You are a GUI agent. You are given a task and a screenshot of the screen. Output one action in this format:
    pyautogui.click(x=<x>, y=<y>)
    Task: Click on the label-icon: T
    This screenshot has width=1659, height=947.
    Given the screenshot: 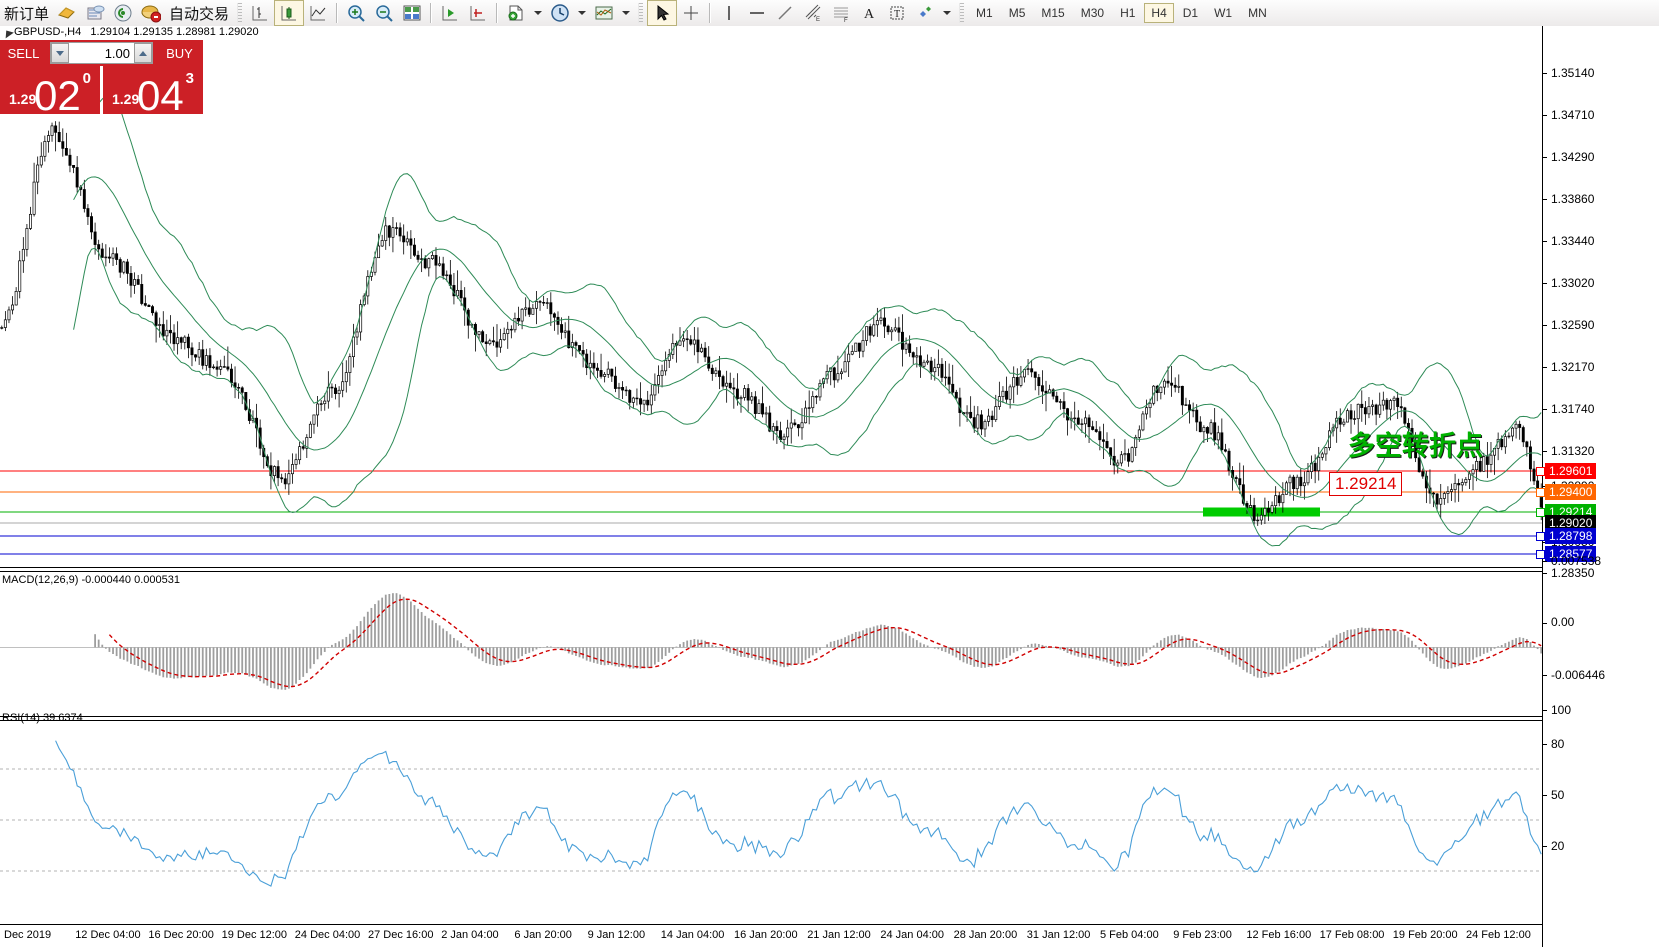 What is the action you would take?
    pyautogui.click(x=897, y=13)
    